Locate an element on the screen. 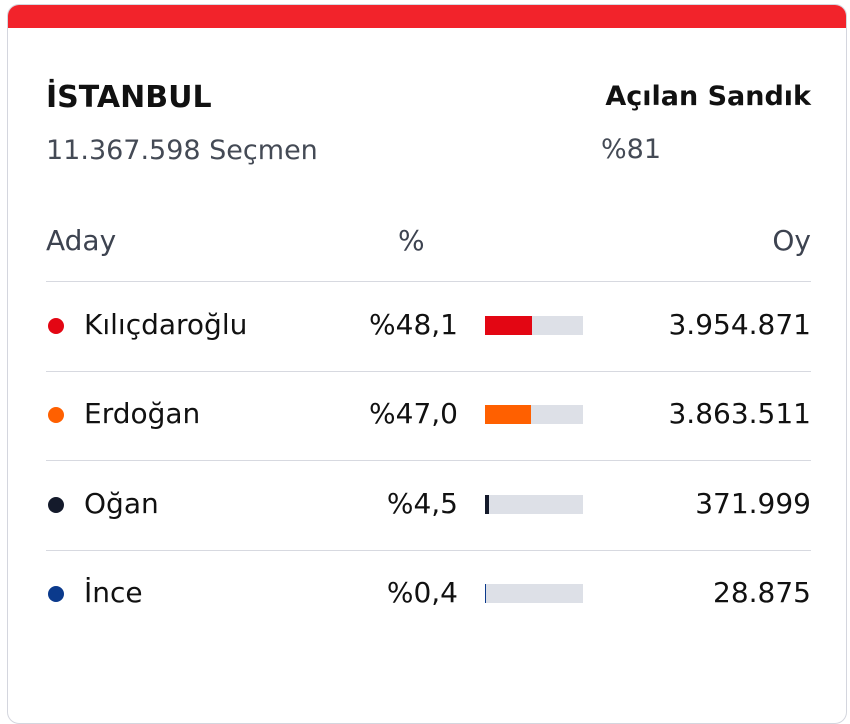 This screenshot has width=850, height=724. top-bar is located at coordinates (427, 16).